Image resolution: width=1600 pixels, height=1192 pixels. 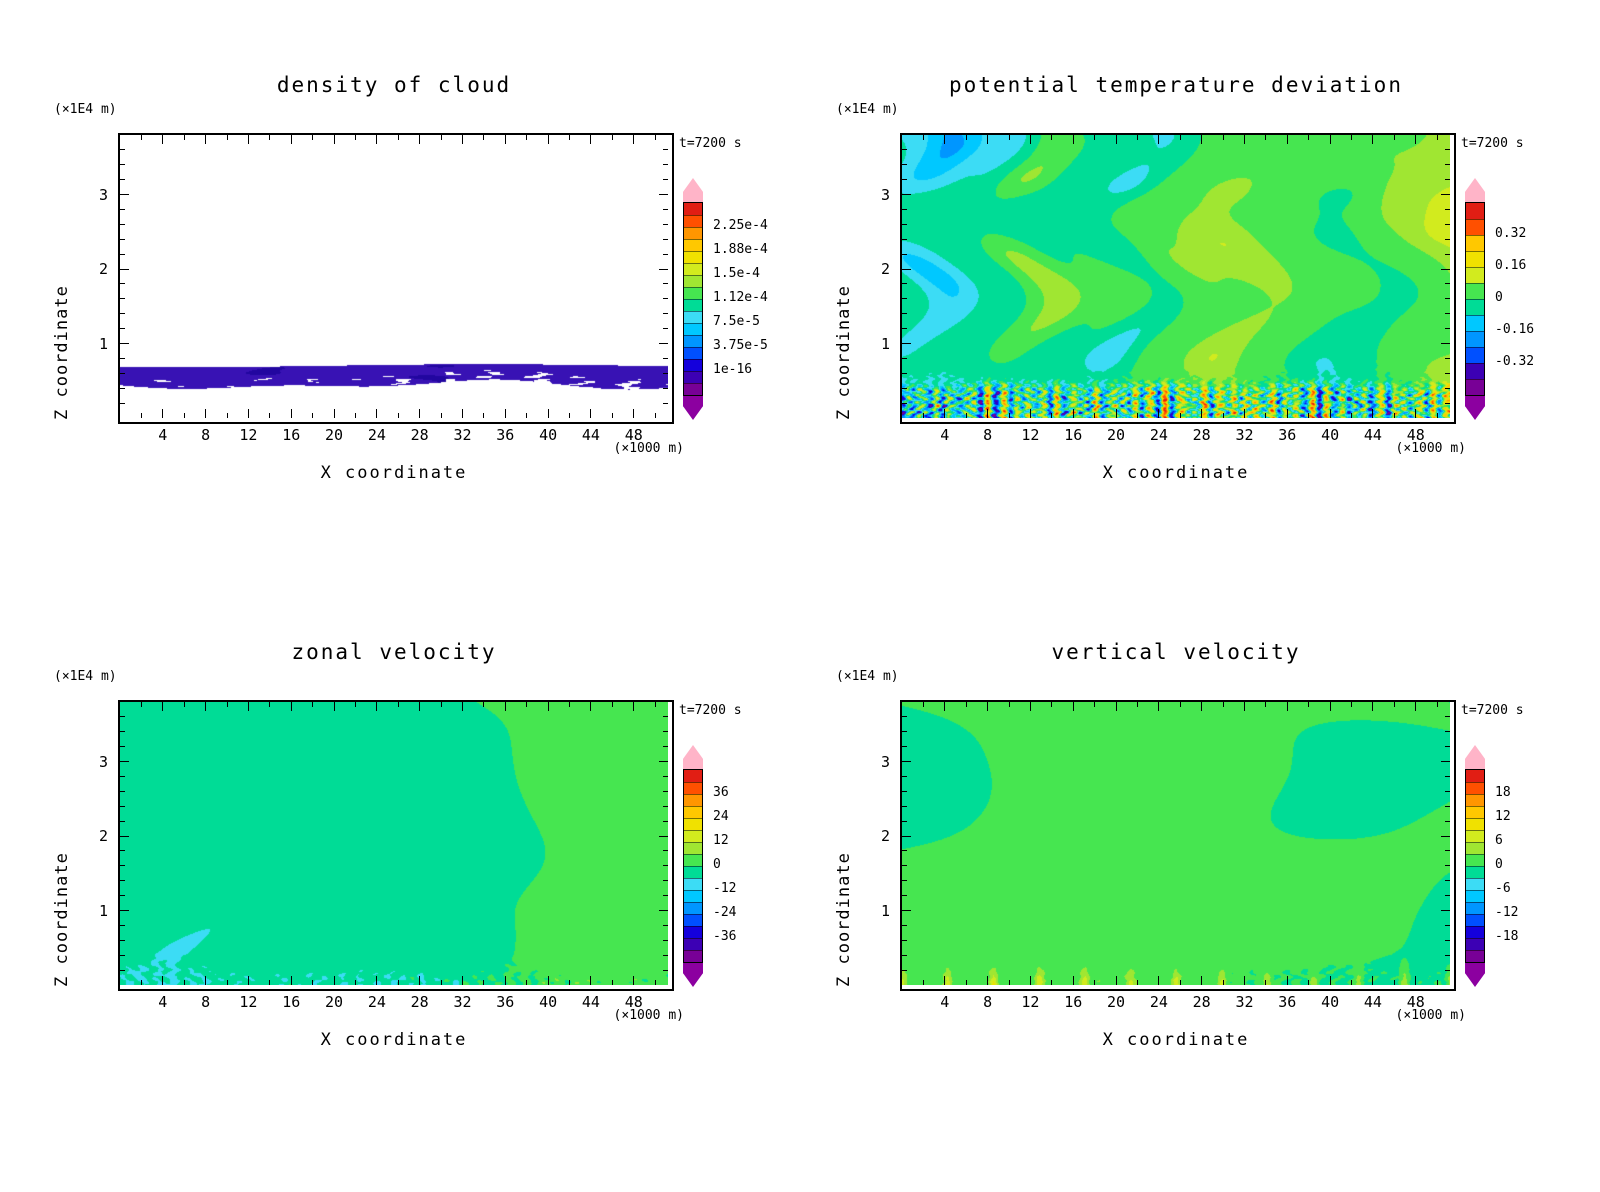 I want to click on colorbar-tick-label: 2.25e-4, so click(x=740, y=225).